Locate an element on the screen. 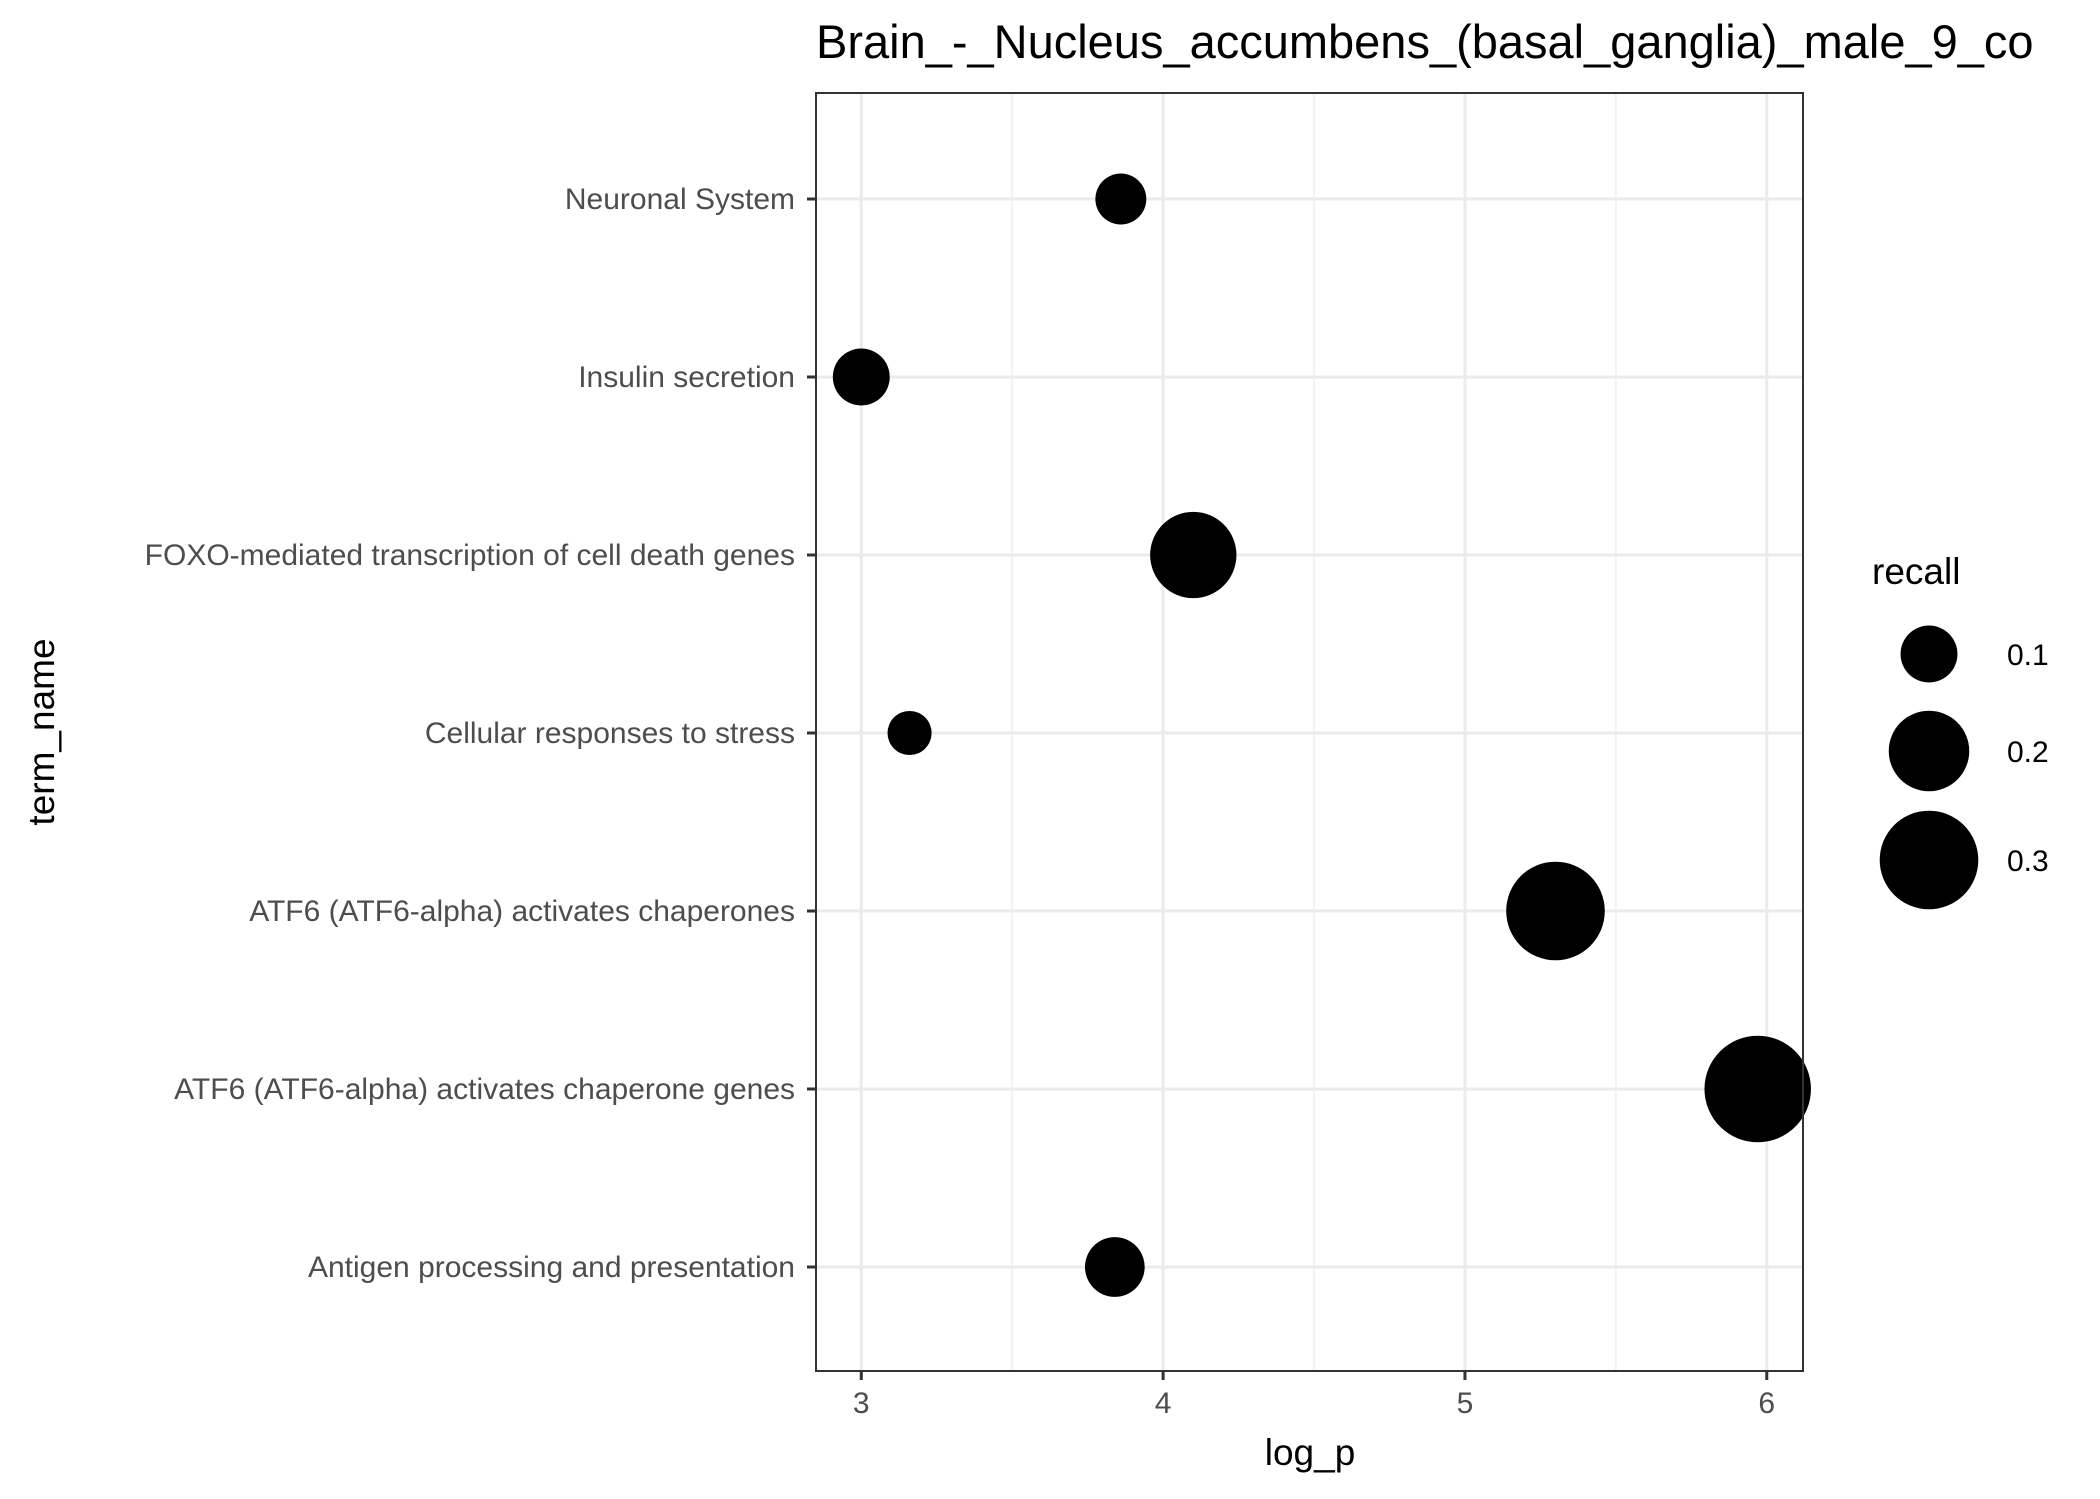  y-tick-label: Antigen processing and presentation is located at coordinates (551, 1267).